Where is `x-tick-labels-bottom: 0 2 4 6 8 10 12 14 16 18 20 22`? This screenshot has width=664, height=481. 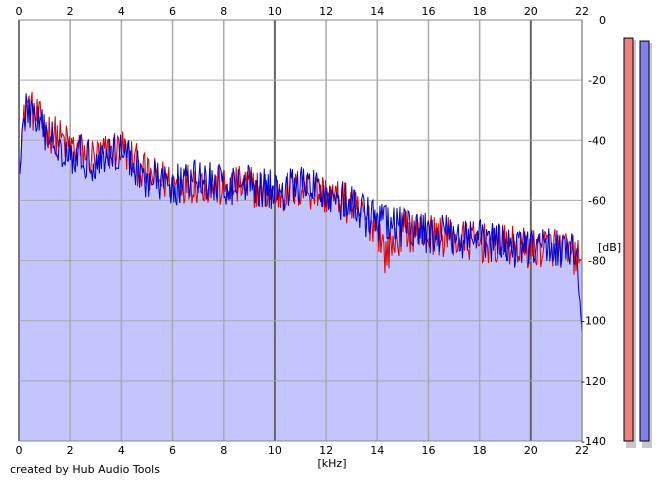
x-tick-labels-bottom: 0 2 4 6 8 10 12 14 16 18 20 22 is located at coordinates (303, 450).